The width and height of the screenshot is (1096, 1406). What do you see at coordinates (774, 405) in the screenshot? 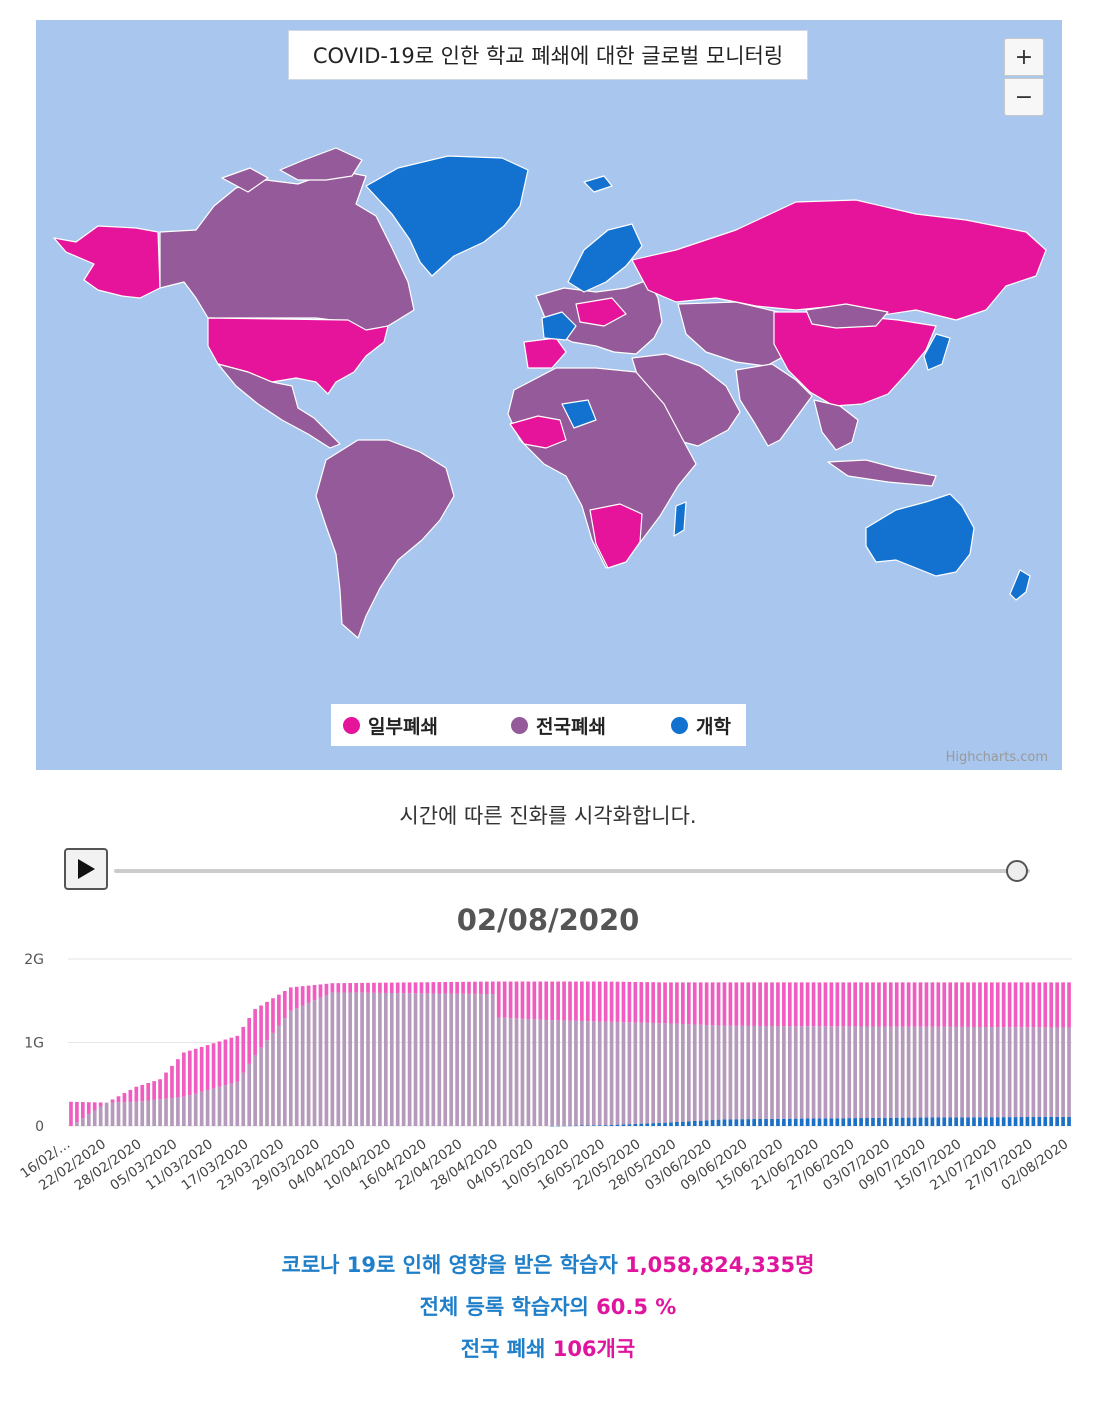
I see `region-india` at bounding box center [774, 405].